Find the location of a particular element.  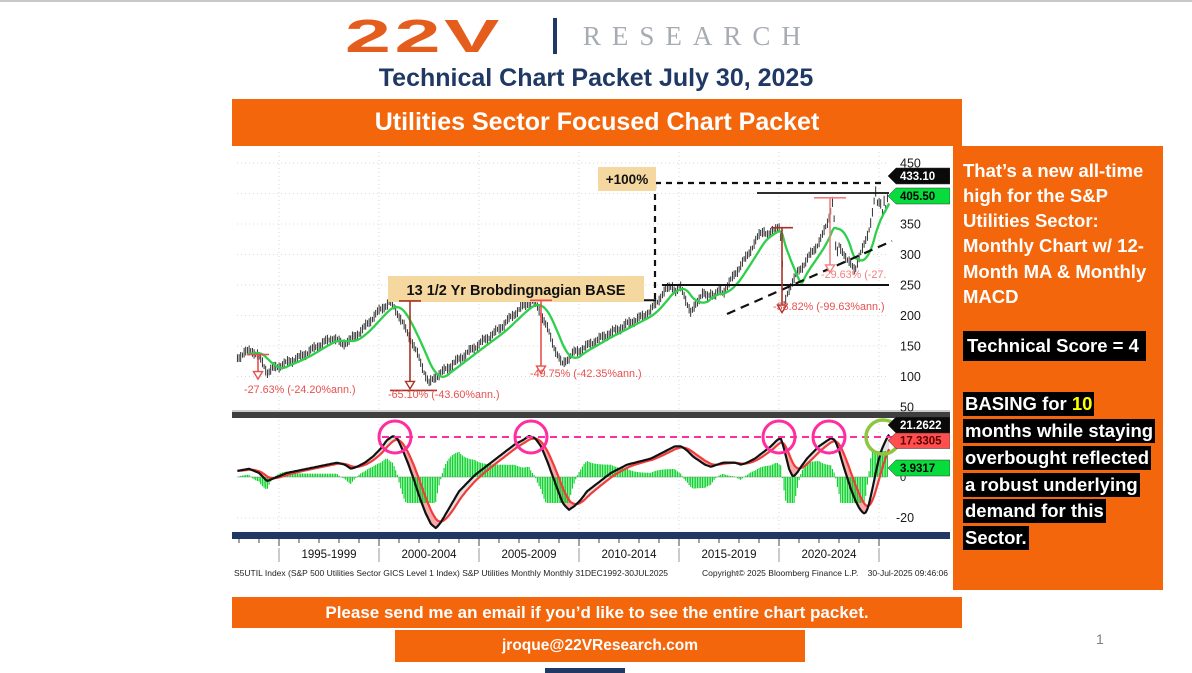

svg-text: 450 is located at coordinates (910, 164).